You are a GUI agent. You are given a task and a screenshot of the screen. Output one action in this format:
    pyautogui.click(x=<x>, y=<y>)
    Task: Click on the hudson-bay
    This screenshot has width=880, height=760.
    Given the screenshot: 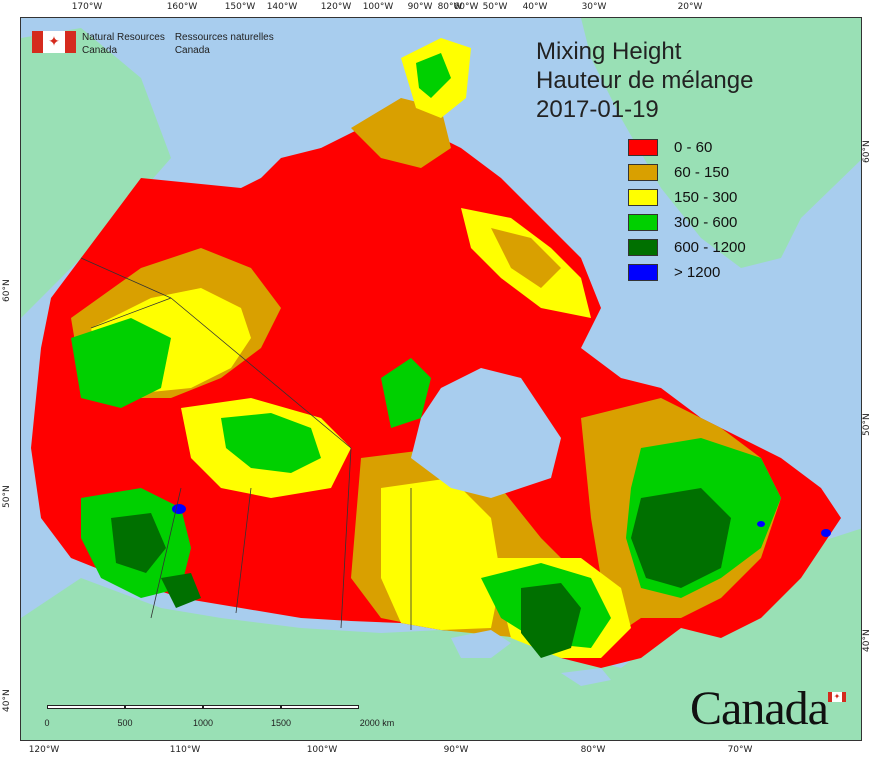 What is the action you would take?
    pyautogui.click(x=486, y=433)
    